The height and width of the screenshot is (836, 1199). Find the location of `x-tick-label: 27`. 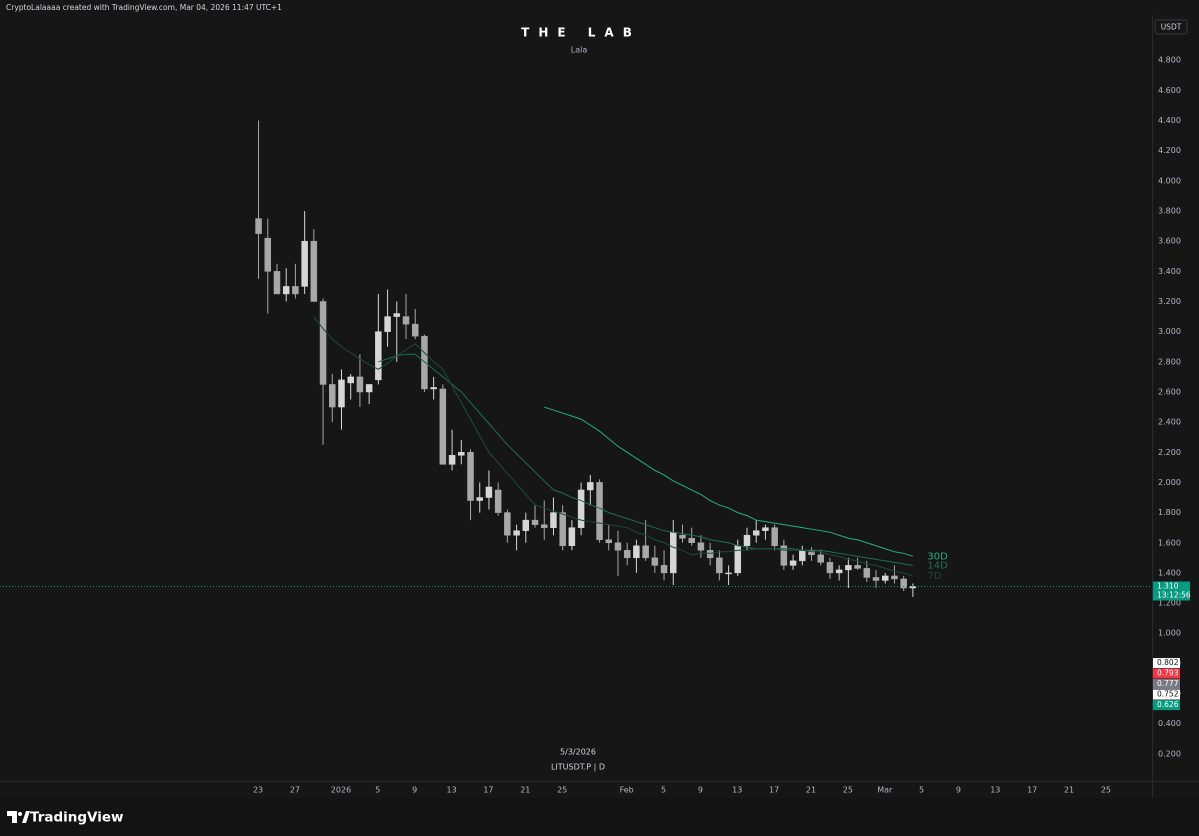

x-tick-label: 27 is located at coordinates (295, 790).